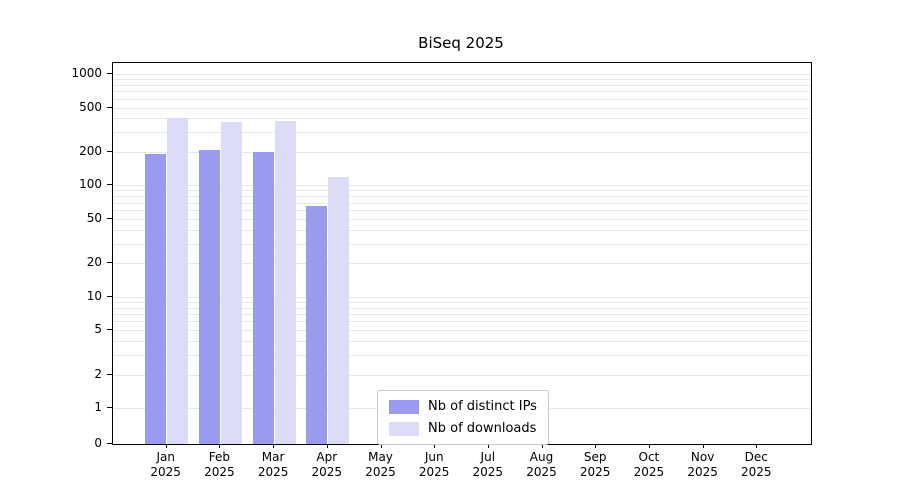  Describe the element at coordinates (482, 406) in the screenshot. I see `legend-label-ips: Nb of distinct IPs` at that location.